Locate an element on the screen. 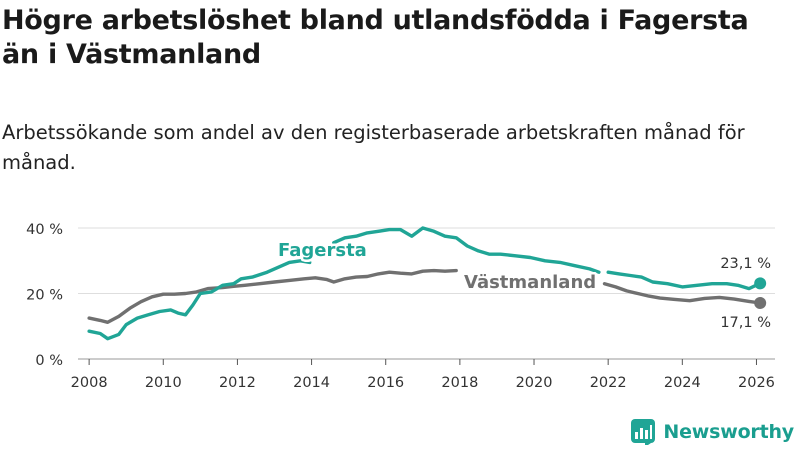  data-label-fagersta-last: 23,1 % is located at coordinates (745, 264).